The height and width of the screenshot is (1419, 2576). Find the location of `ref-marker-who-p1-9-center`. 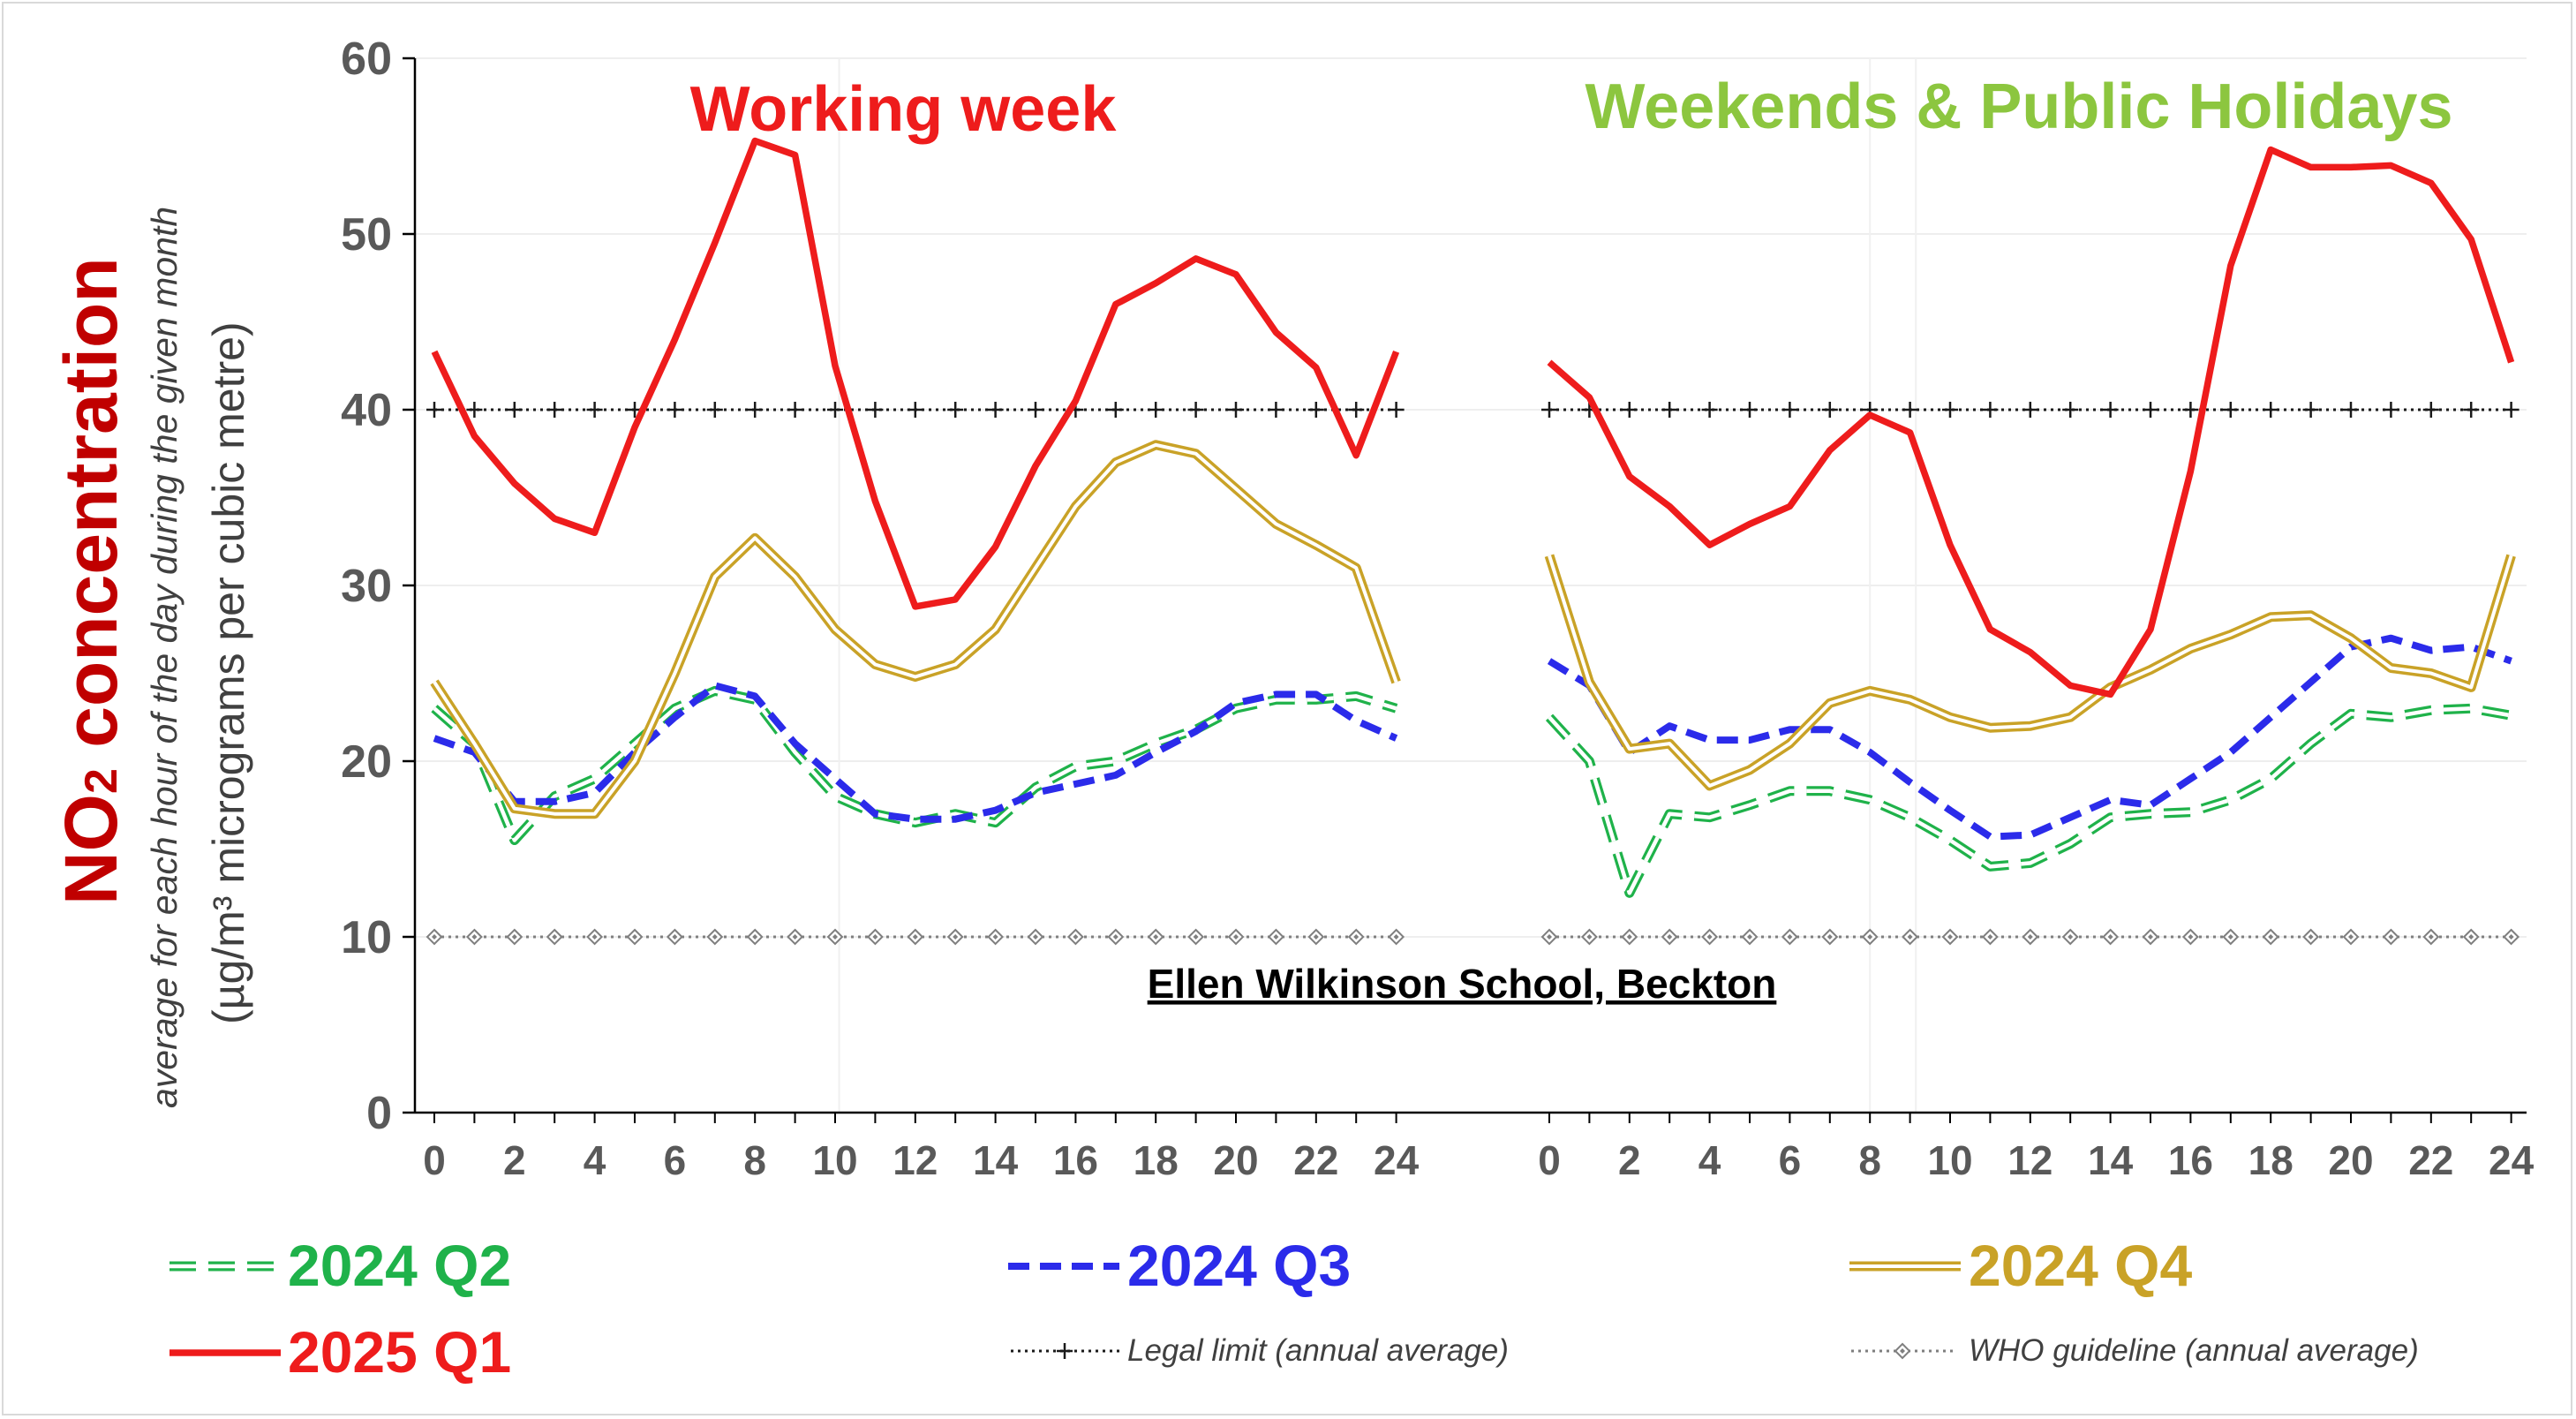

ref-marker-who-p1-9-center is located at coordinates (795, 937).